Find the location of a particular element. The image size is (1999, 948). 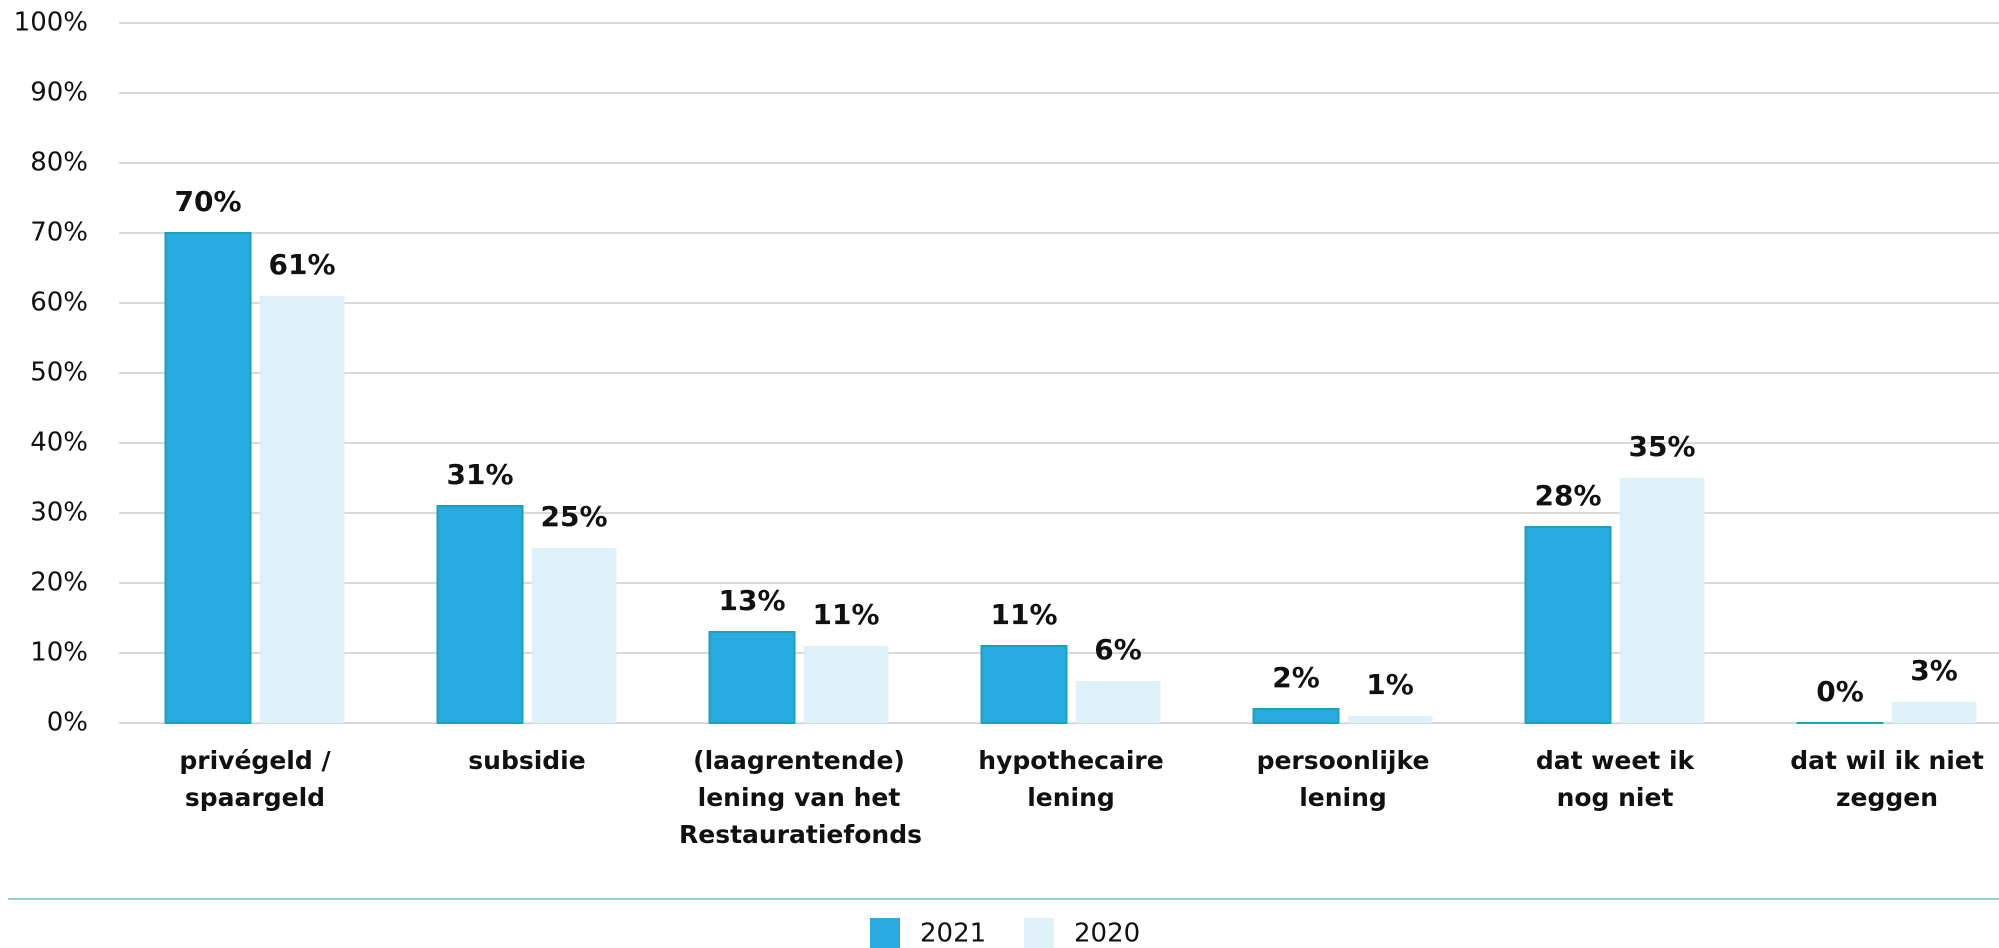

y-tick-label: 70% is located at coordinates (59, 233).